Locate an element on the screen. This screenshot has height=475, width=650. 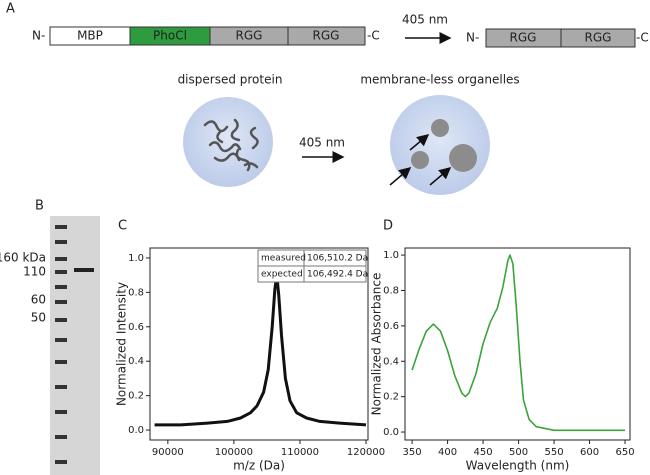
x-tick-label: 90000 is located at coordinates (168, 452).